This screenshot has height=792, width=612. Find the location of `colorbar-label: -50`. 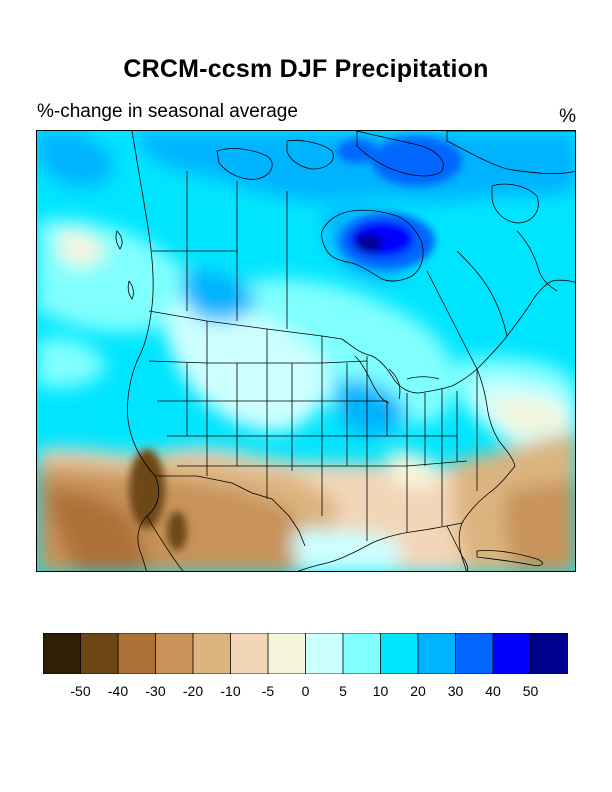

colorbar-label: -50 is located at coordinates (80, 691).